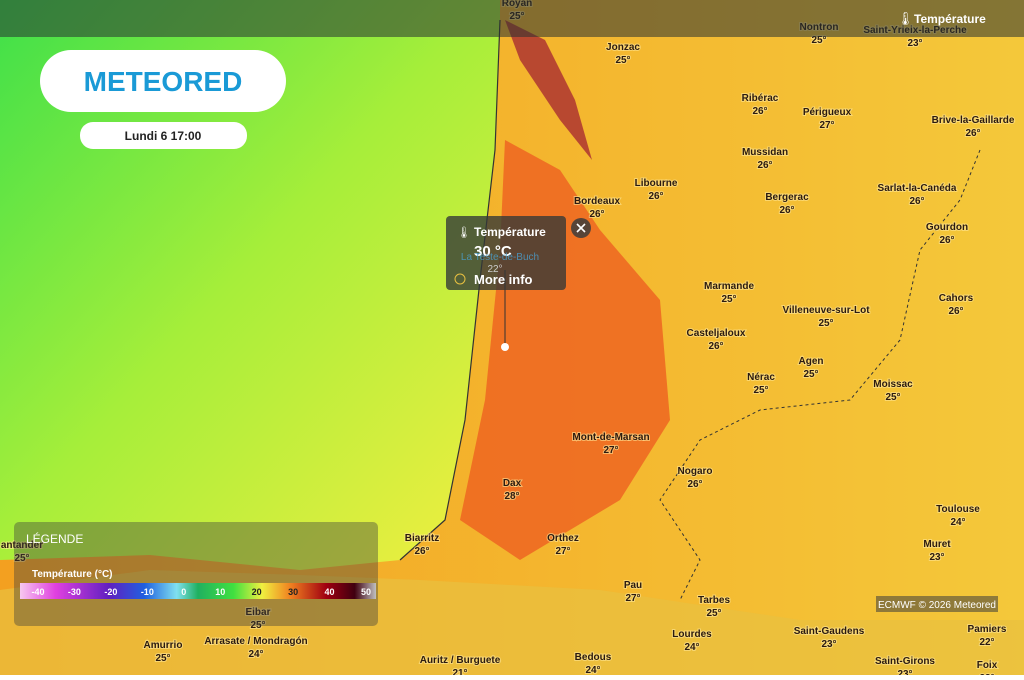 The width and height of the screenshot is (1024, 680). I want to click on city-name: Bergerac, so click(787, 197).